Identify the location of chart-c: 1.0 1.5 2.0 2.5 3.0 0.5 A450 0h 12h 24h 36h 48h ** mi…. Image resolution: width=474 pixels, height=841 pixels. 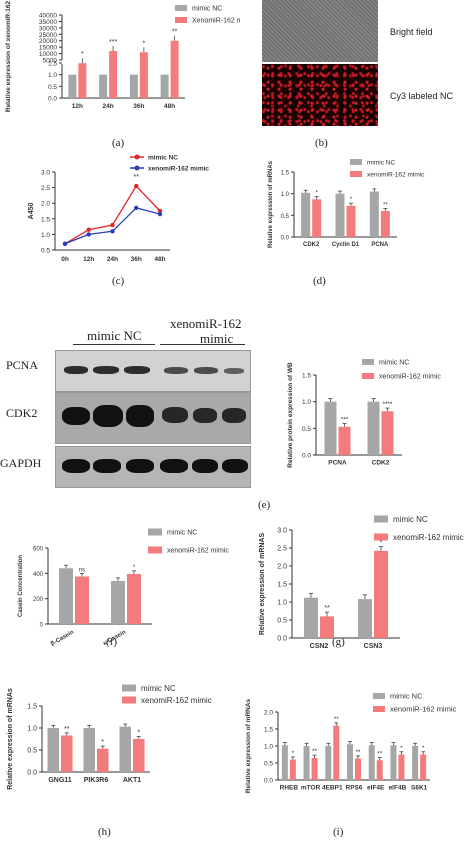
(118, 208).